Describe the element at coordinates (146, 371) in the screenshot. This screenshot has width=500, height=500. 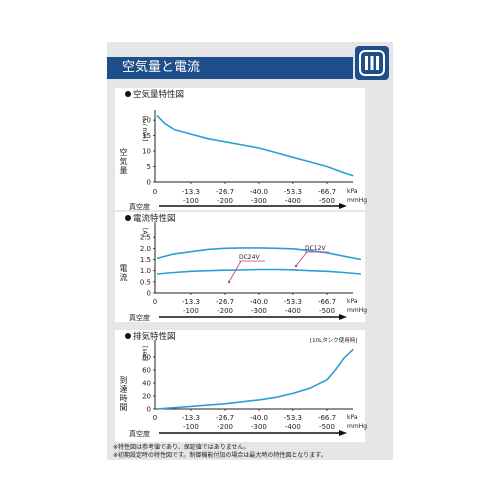
I see `y-tick-label: 60` at that location.